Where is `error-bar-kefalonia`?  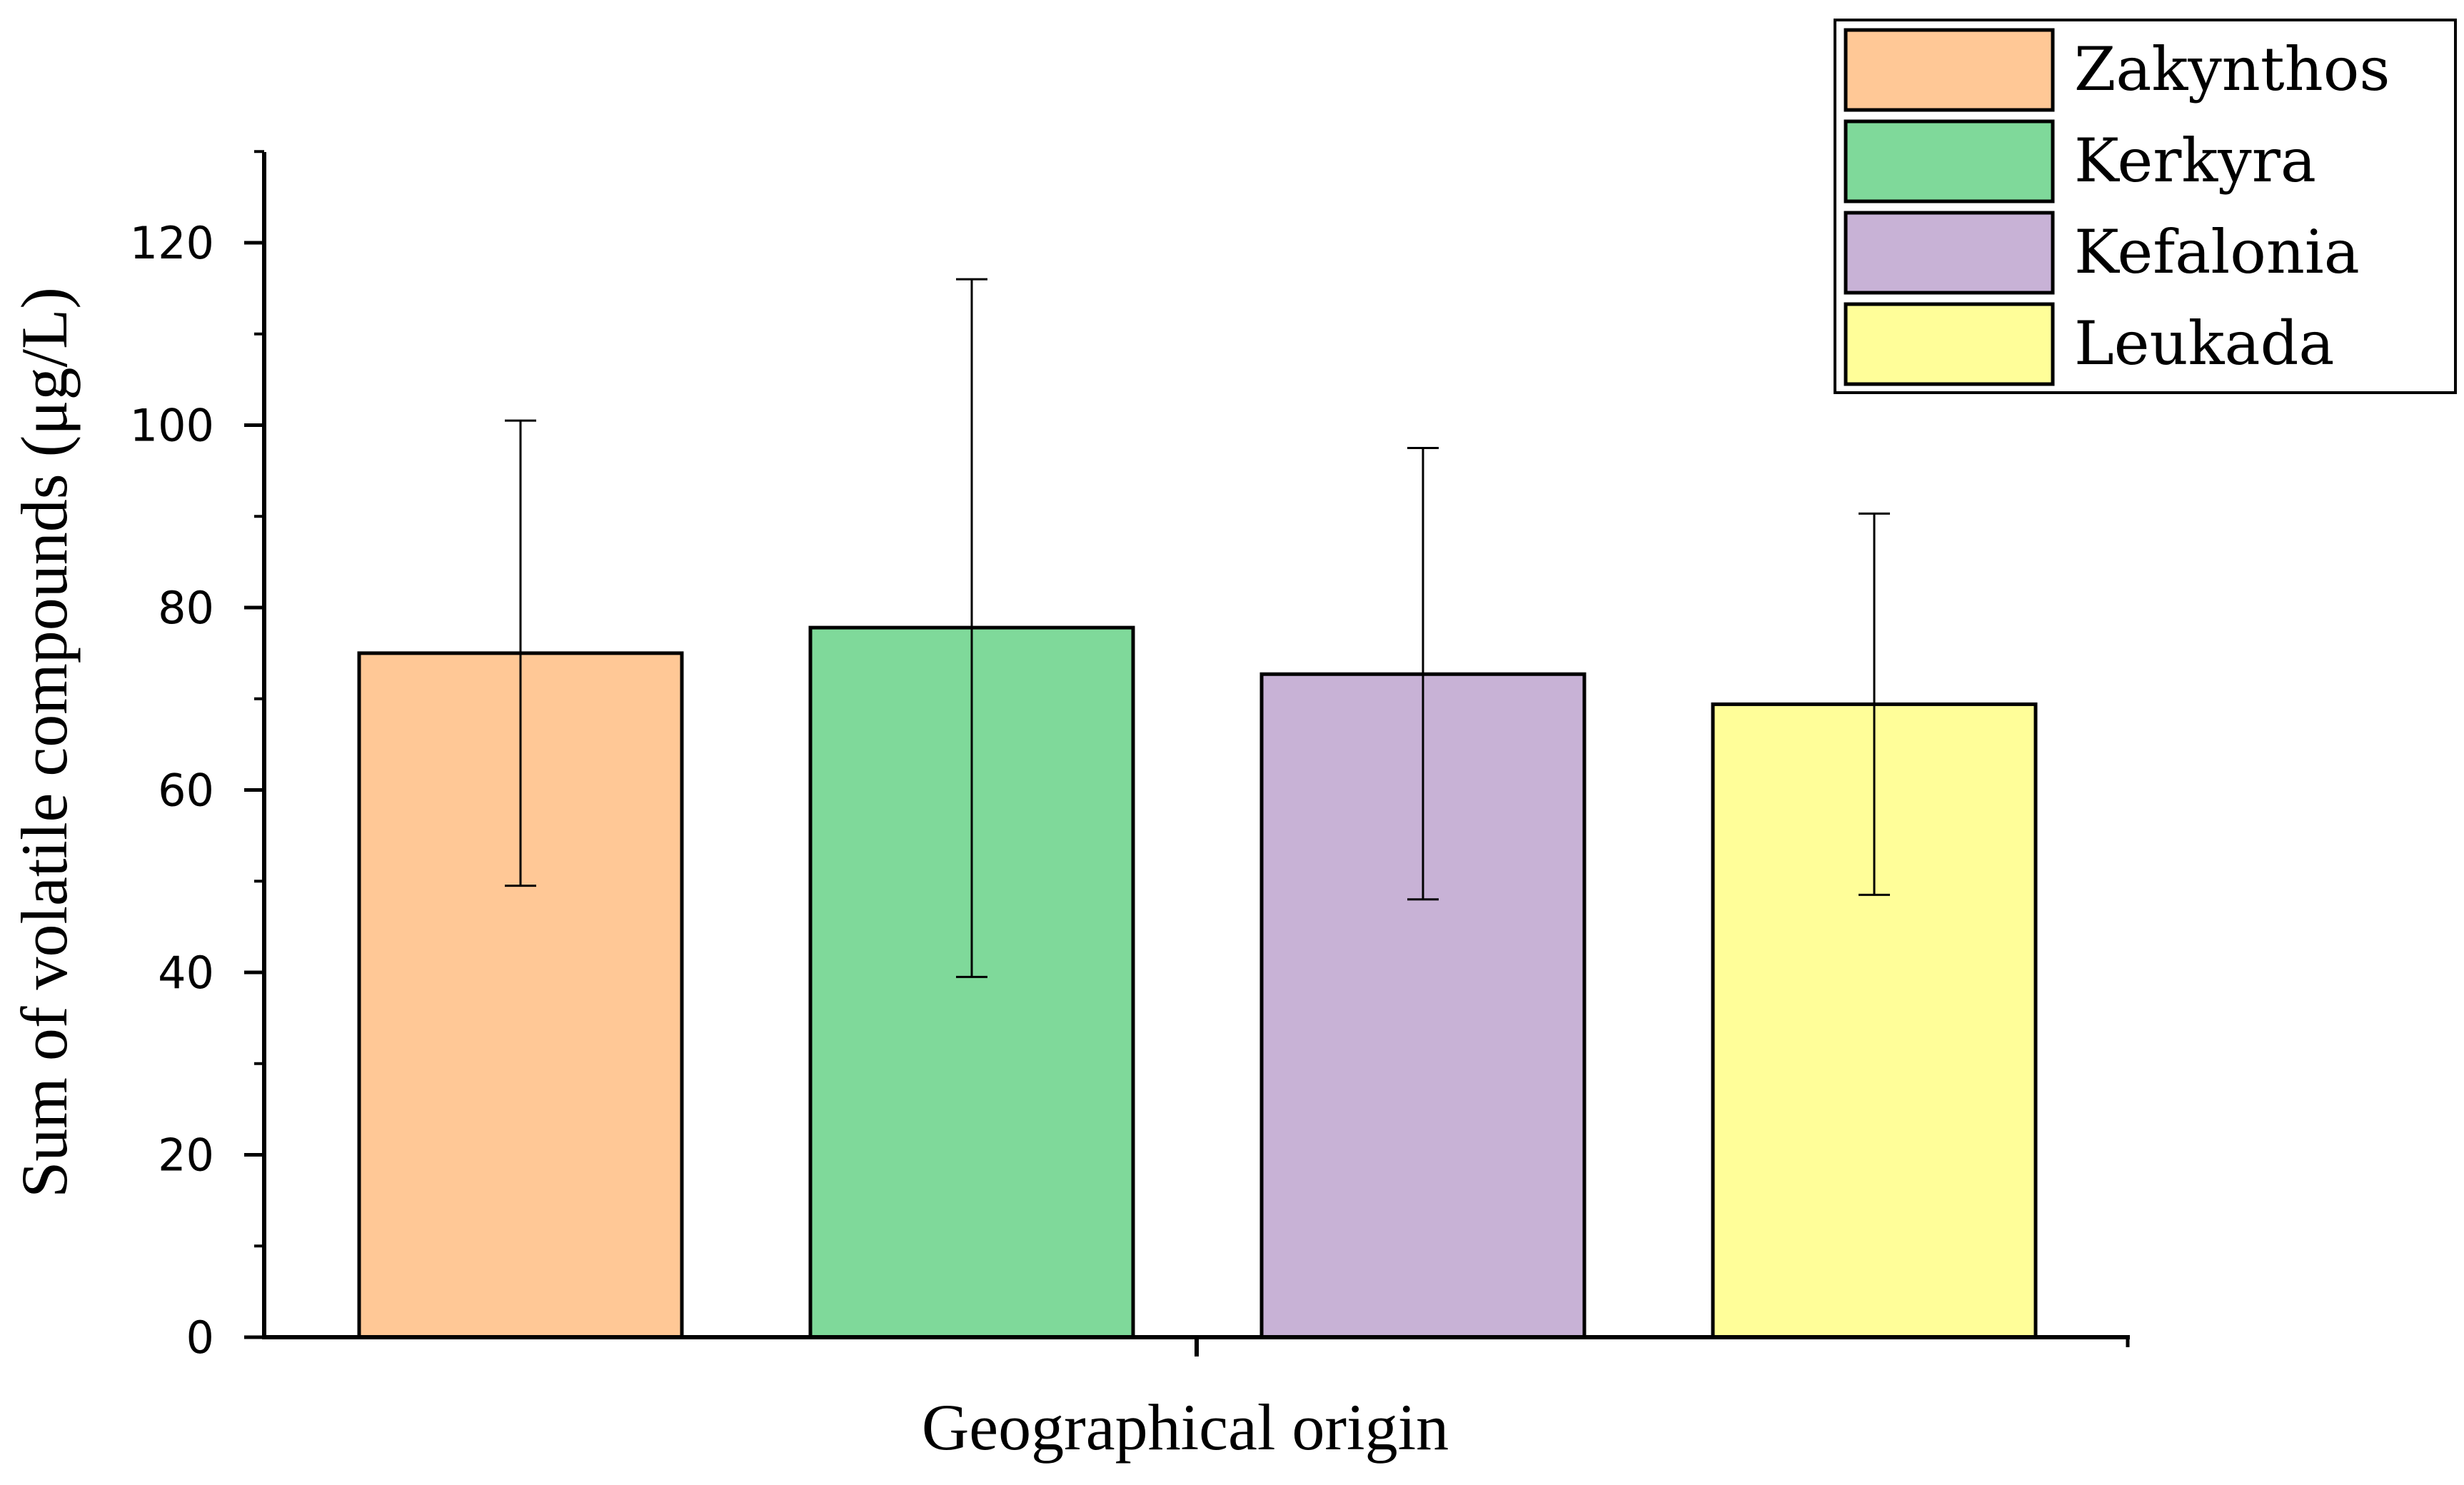 error-bar-kefalonia is located at coordinates (1423, 674).